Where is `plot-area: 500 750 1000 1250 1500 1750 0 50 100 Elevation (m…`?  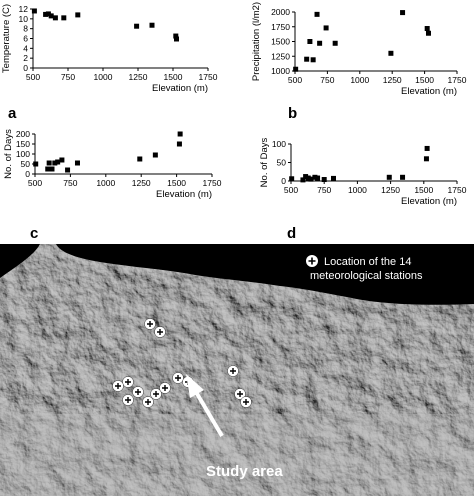 plot-area: 500 750 1000 1250 1500 1750 0 50 100 Elevation (m… is located at coordinates (363, 172).